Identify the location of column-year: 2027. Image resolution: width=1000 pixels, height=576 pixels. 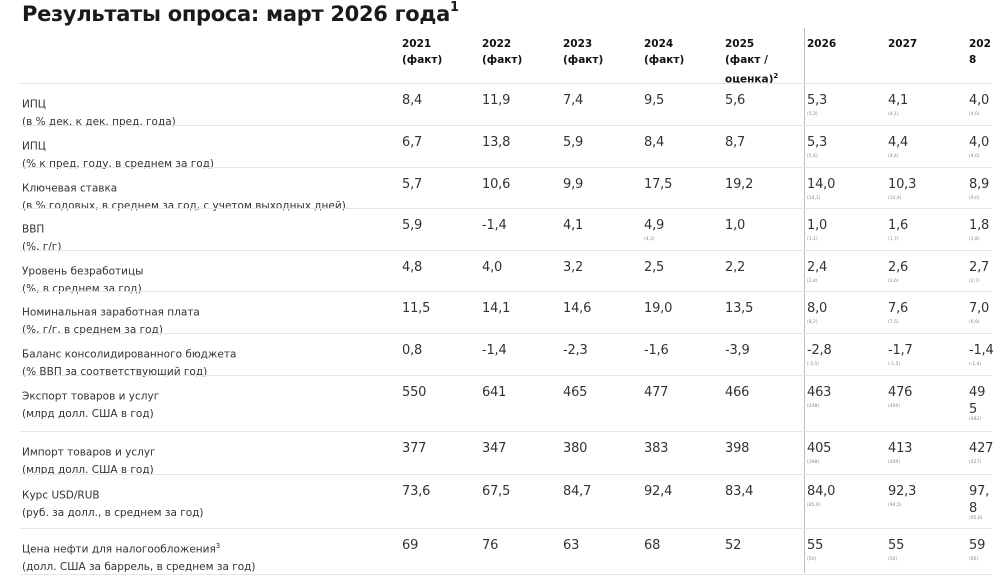
(903, 44).